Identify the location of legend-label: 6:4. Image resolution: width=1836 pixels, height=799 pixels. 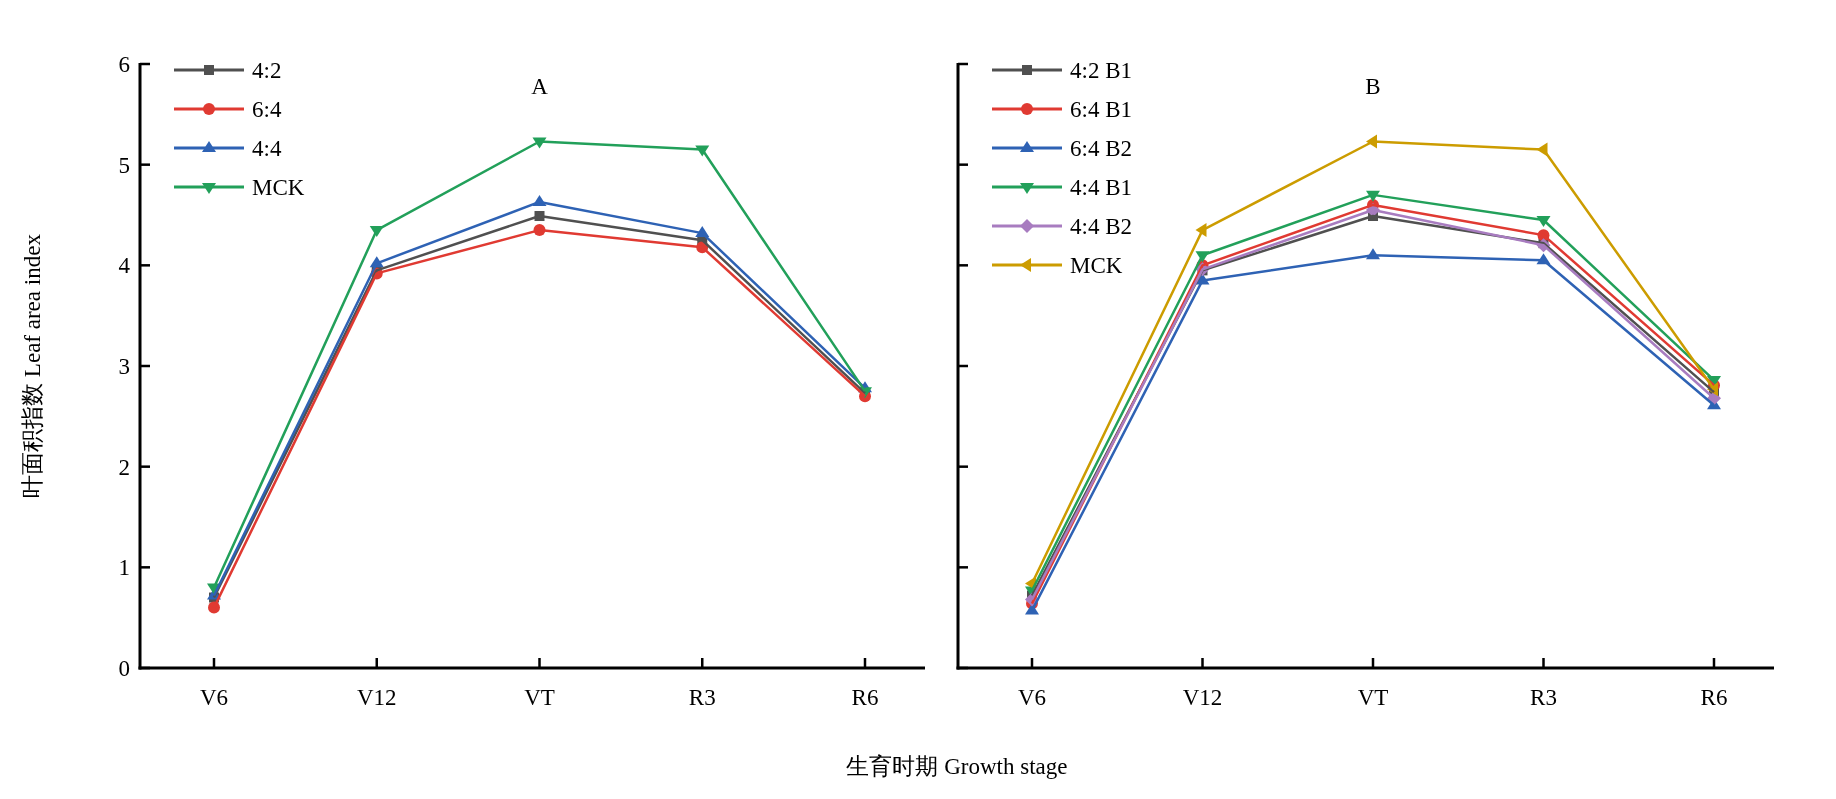
(267, 109).